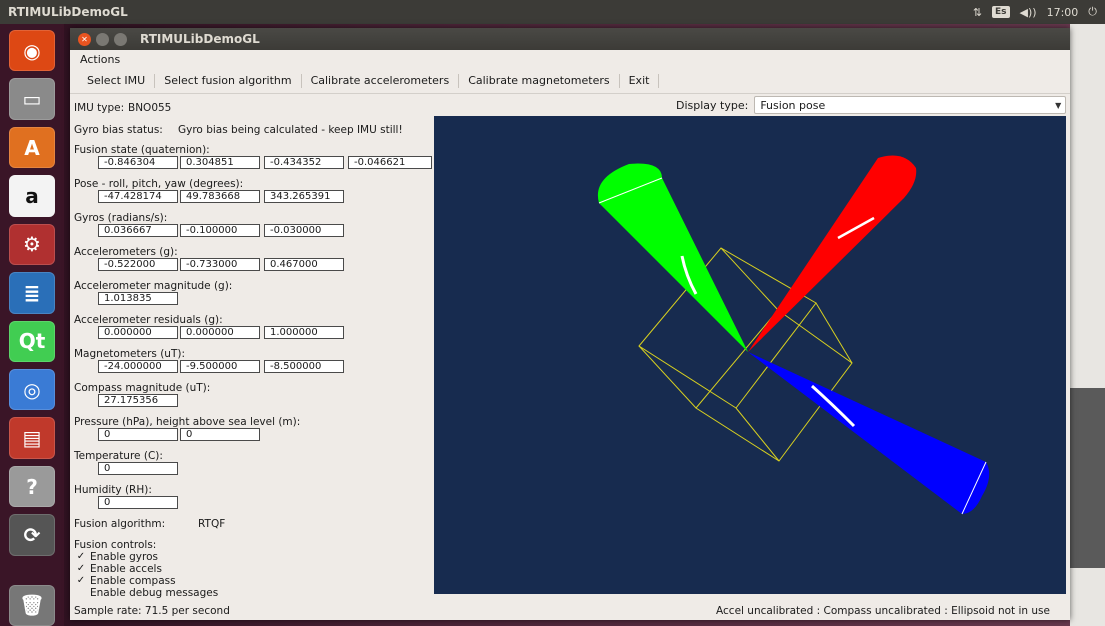  I want to click on exit-button: Exit, so click(639, 80).